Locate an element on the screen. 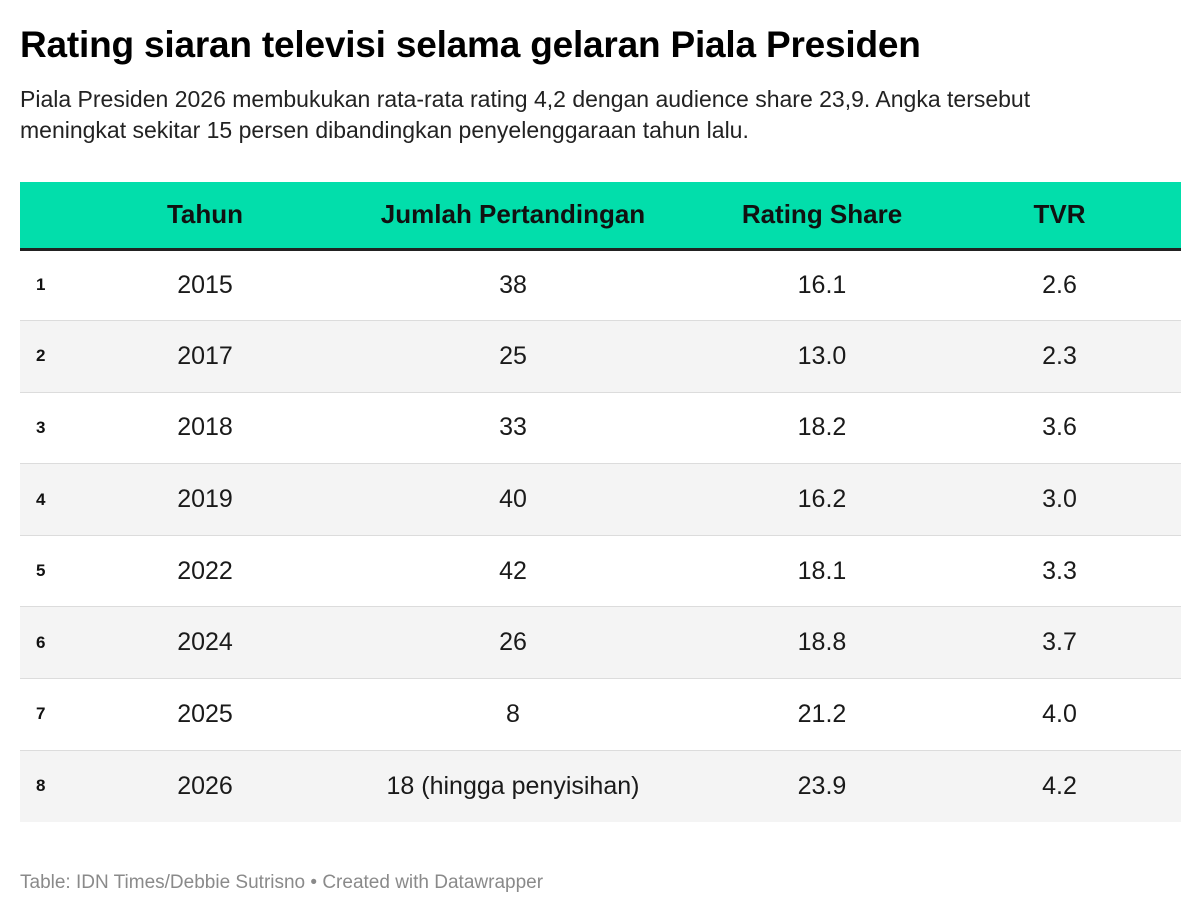 This screenshot has width=1200, height=915. table-row: 3 2018 33 18.2 3.6 is located at coordinates (600, 428).